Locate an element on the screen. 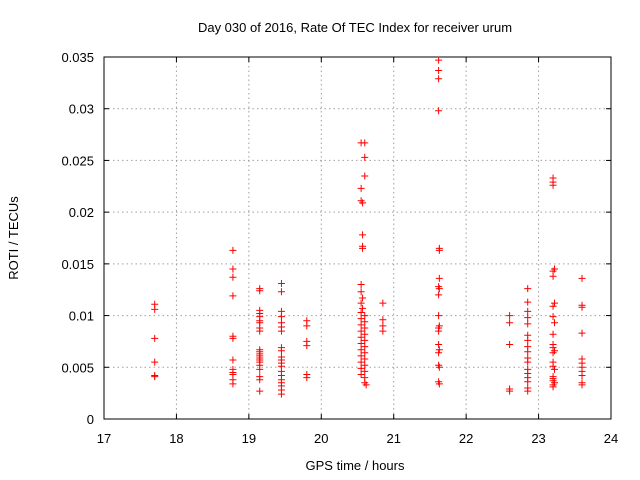  x-tick-label: 18 is located at coordinates (176, 438).